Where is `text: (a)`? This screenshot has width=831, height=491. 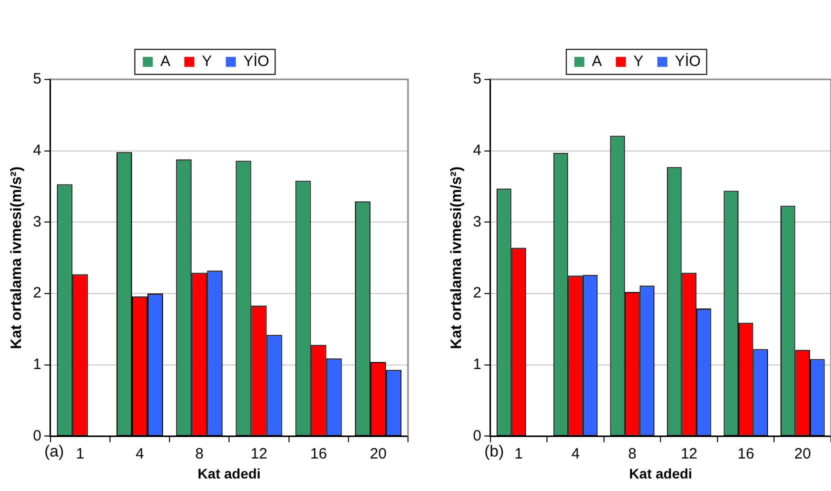 text: (a) is located at coordinates (54, 452).